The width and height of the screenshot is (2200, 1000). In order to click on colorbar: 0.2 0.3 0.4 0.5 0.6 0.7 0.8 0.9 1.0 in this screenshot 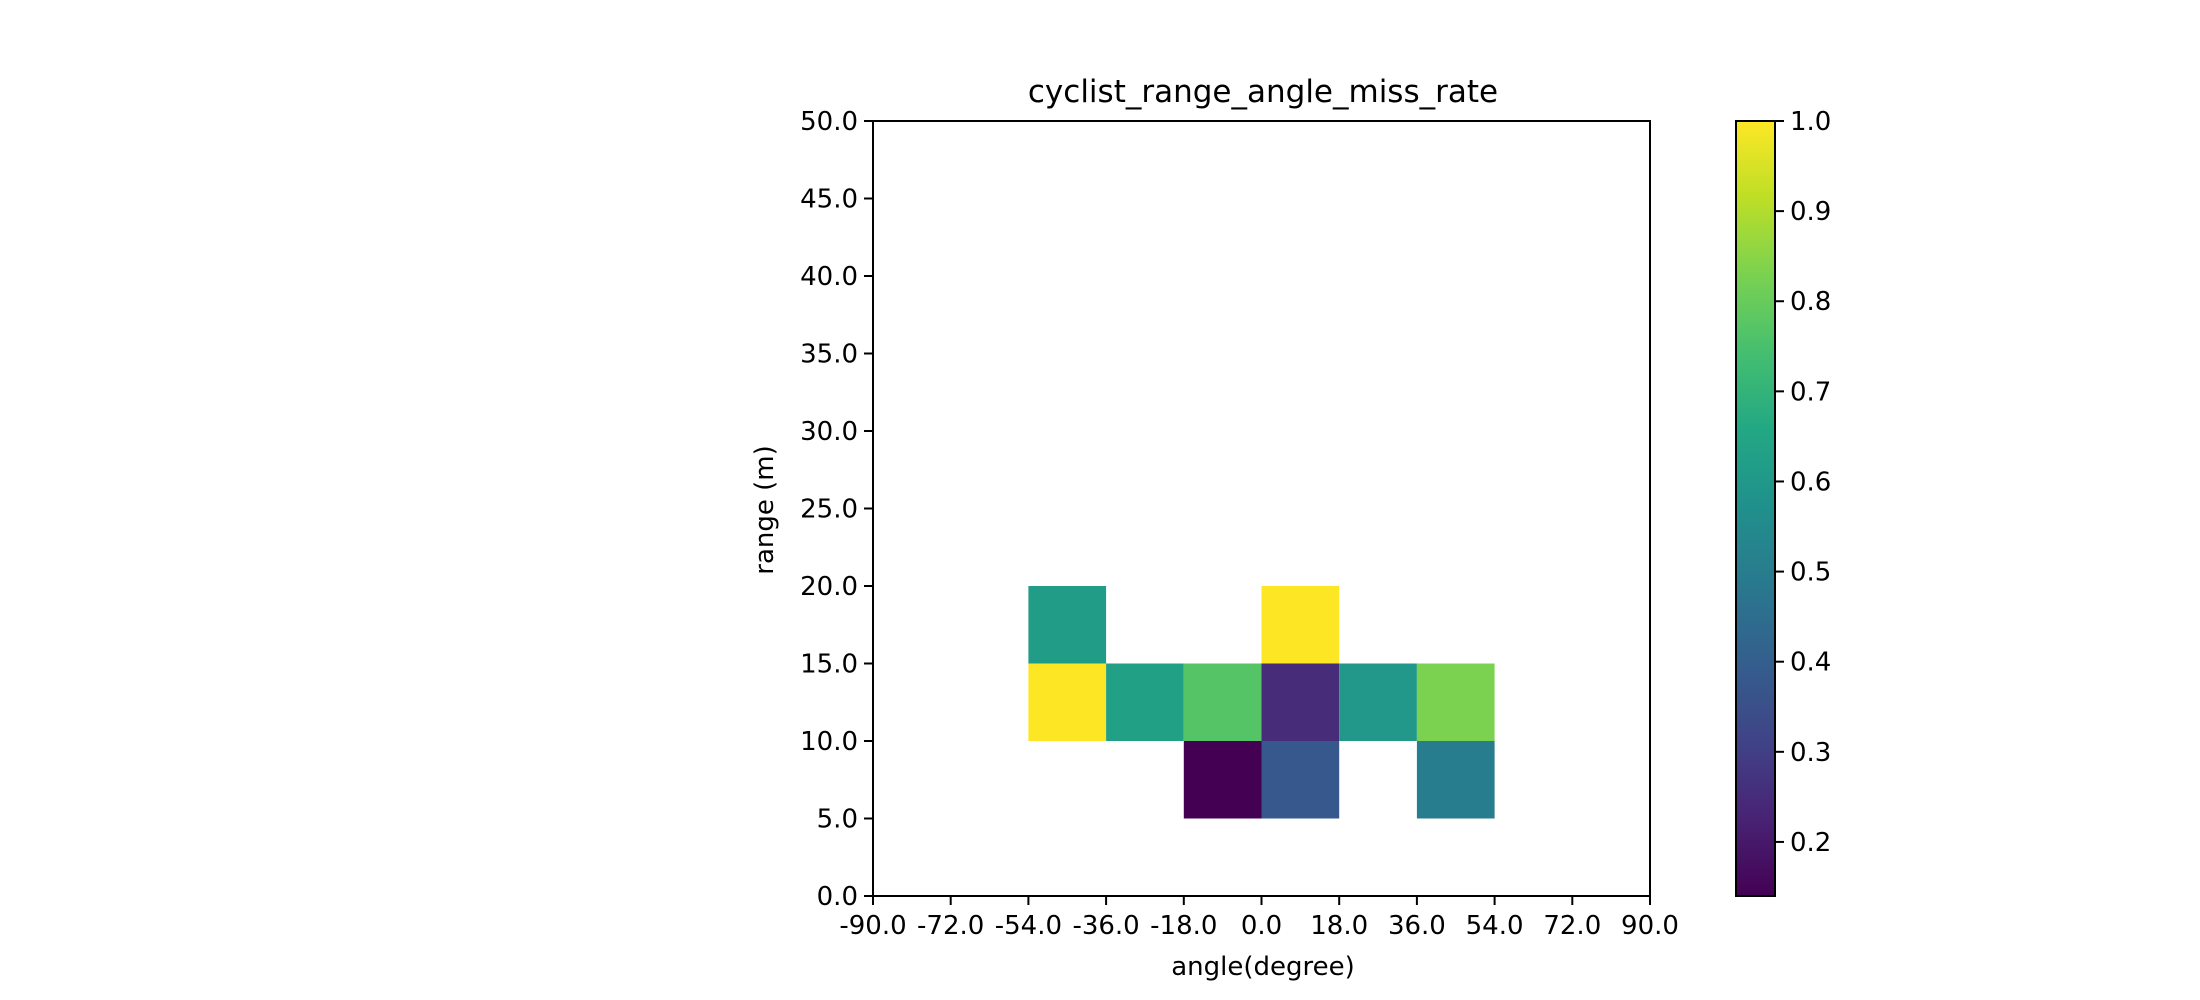, I will do `click(1783, 502)`.